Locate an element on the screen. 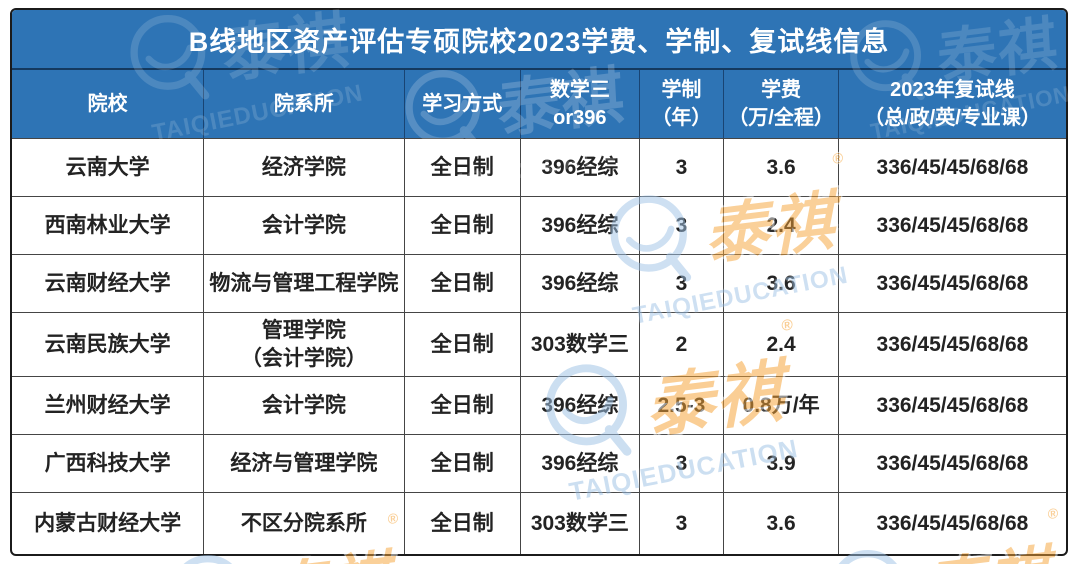 This screenshot has width=1080, height=564. cell-school: 云南民族大学 is located at coordinates (108, 344).